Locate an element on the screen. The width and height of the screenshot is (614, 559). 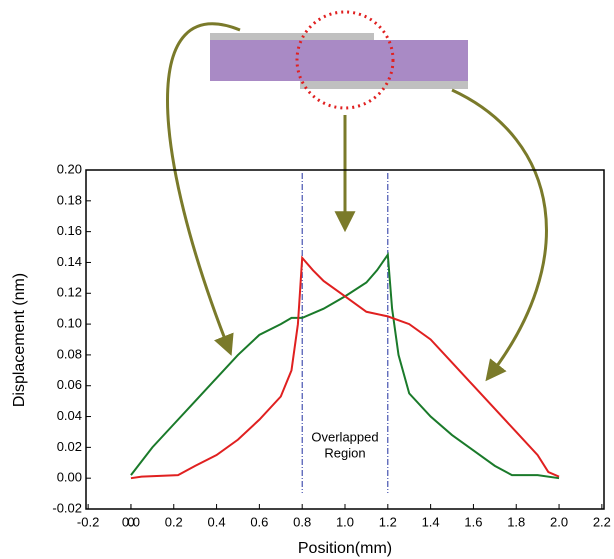
x-tick-label: 2.0 is located at coordinates (559, 521).